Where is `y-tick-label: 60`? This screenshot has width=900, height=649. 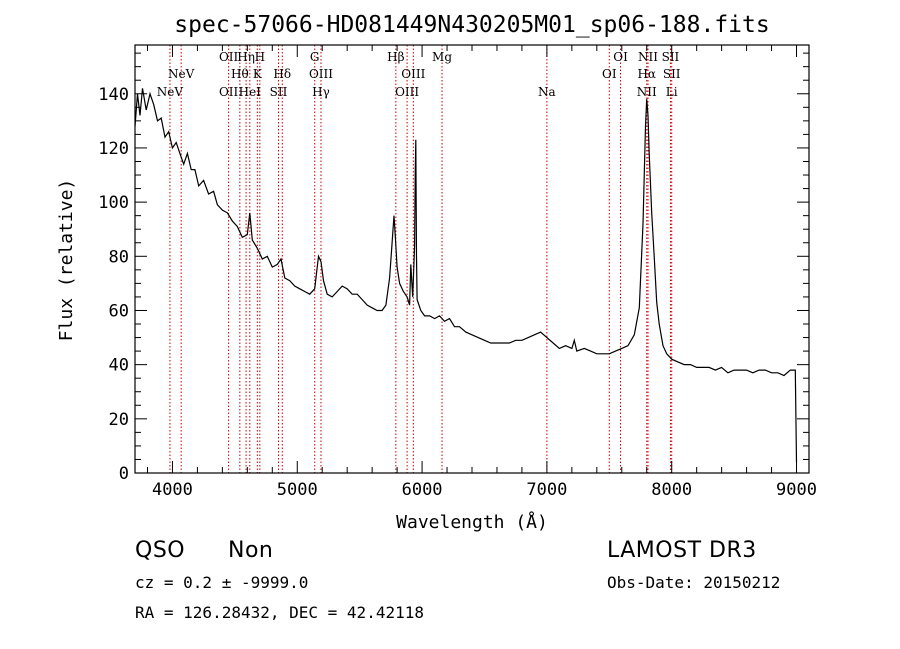 y-tick-label: 60 is located at coordinates (119, 311).